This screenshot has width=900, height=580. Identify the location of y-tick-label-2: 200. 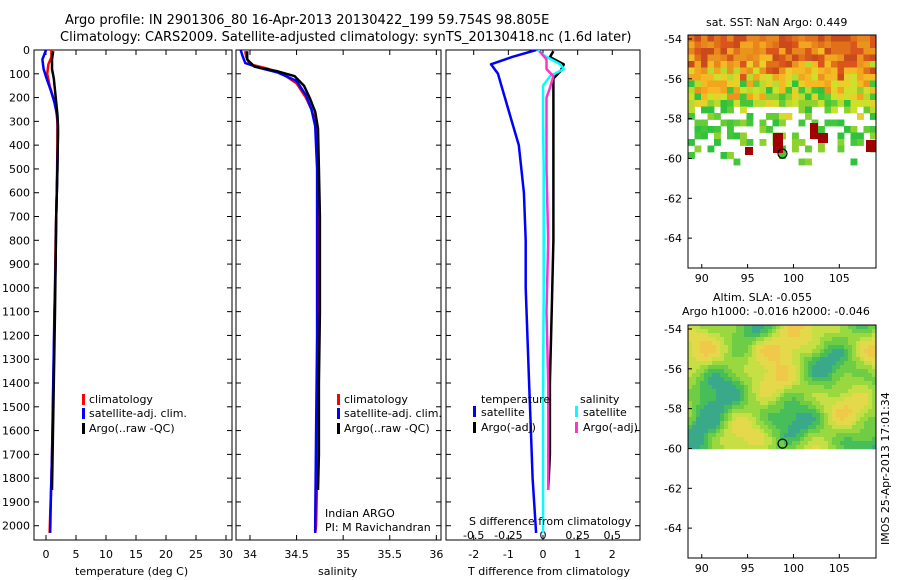
(19, 98).